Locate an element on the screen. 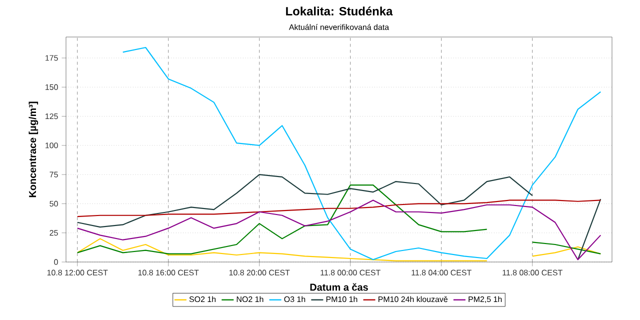  y-axis-title: Koncentrace [µg/m³] is located at coordinates (33, 150).